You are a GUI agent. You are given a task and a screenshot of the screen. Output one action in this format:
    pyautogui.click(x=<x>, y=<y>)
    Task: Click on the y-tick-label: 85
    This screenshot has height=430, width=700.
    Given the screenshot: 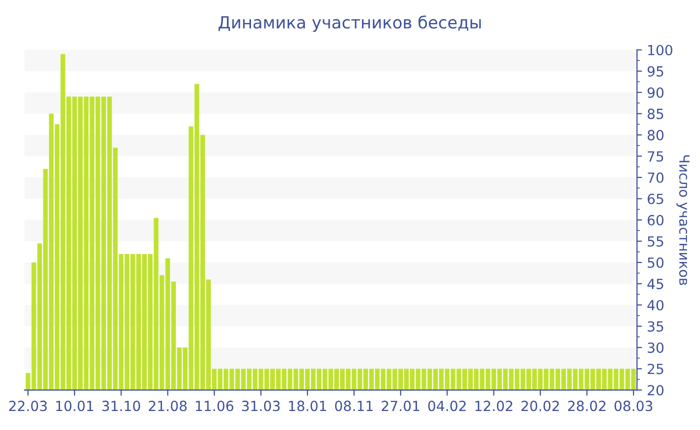 What is the action you would take?
    pyautogui.click(x=656, y=114)
    